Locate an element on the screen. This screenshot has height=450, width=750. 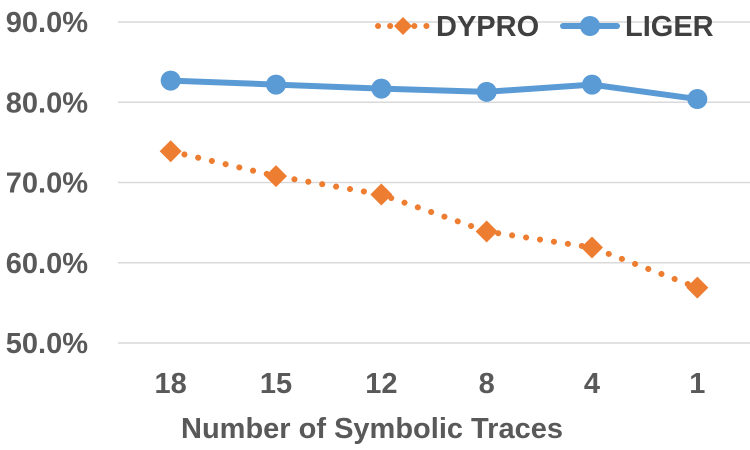
legend-item-dypro: DYPRO is located at coordinates (457, 27).